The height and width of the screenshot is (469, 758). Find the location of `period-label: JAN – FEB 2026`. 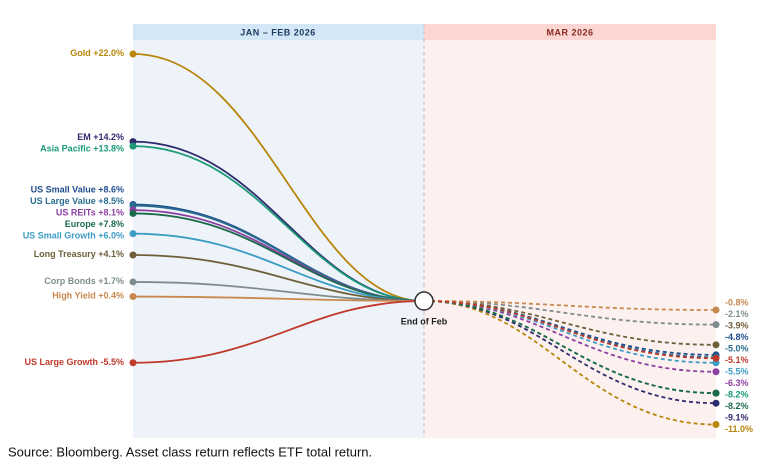

period-label: JAN – FEB 2026 is located at coordinates (278, 32).